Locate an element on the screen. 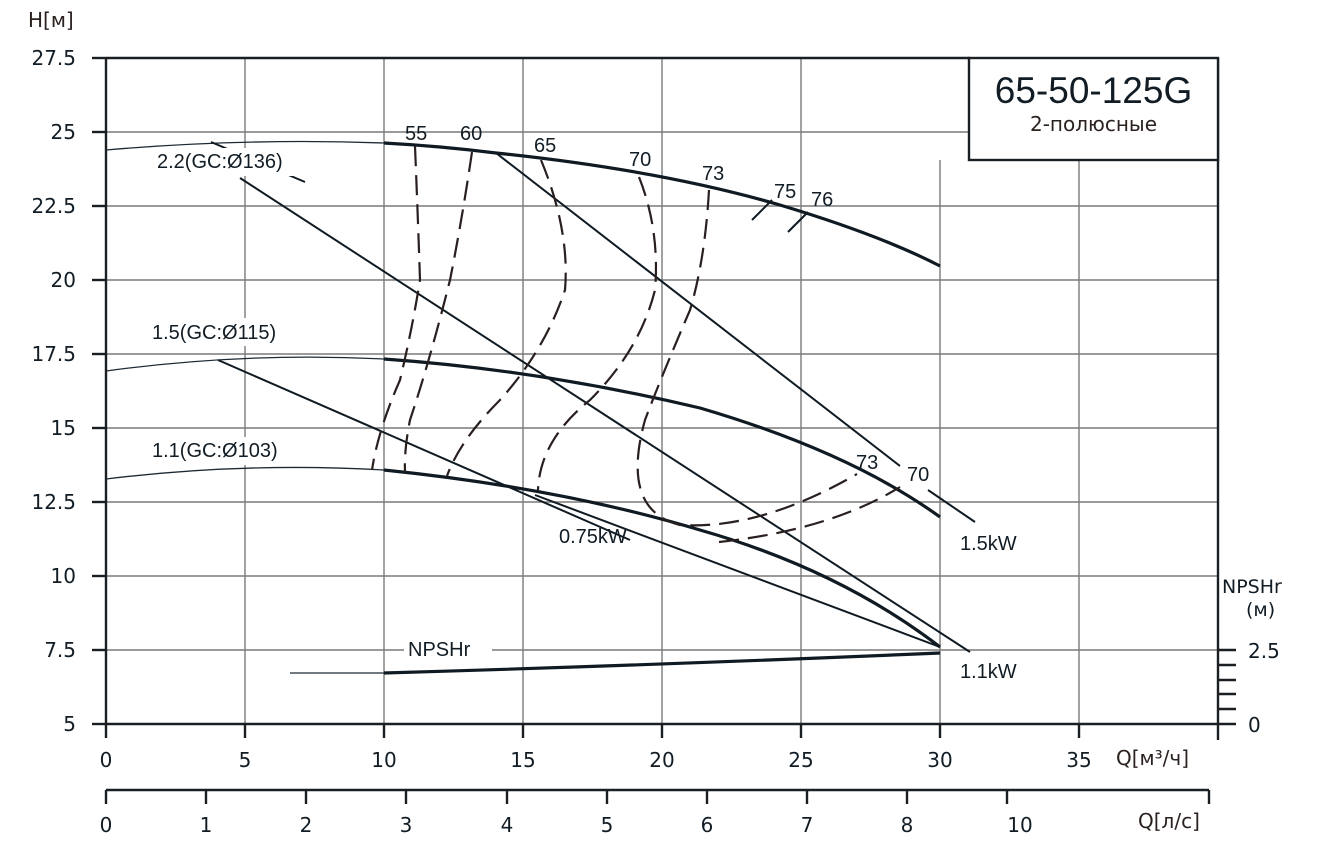  npsh-axis-unit: (м) is located at coordinates (1261, 610).